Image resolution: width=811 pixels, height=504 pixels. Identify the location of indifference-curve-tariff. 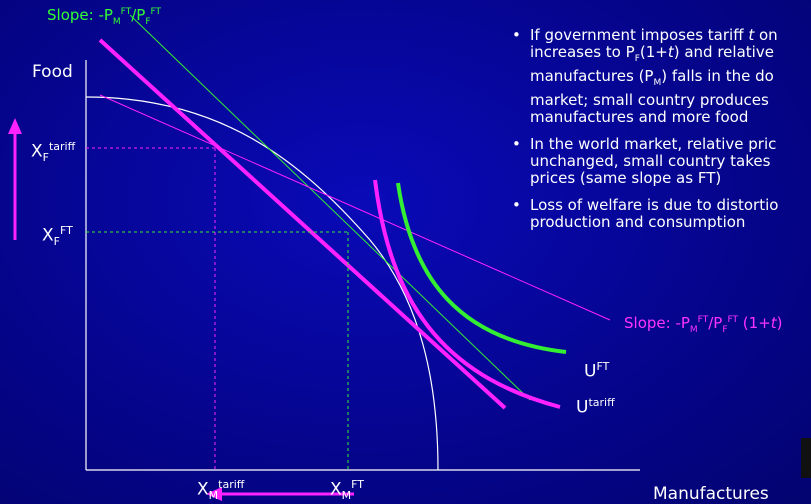
(467, 294).